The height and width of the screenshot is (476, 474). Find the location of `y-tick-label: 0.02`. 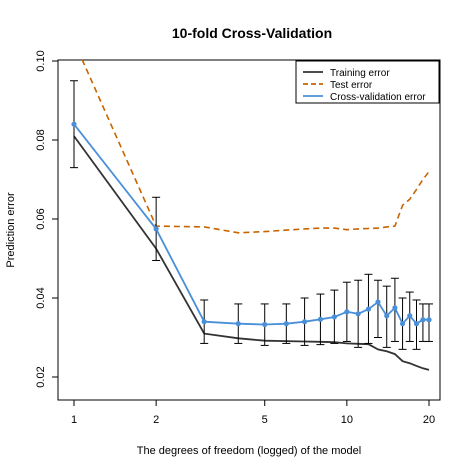

y-tick-label: 0.02 is located at coordinates (41, 376).